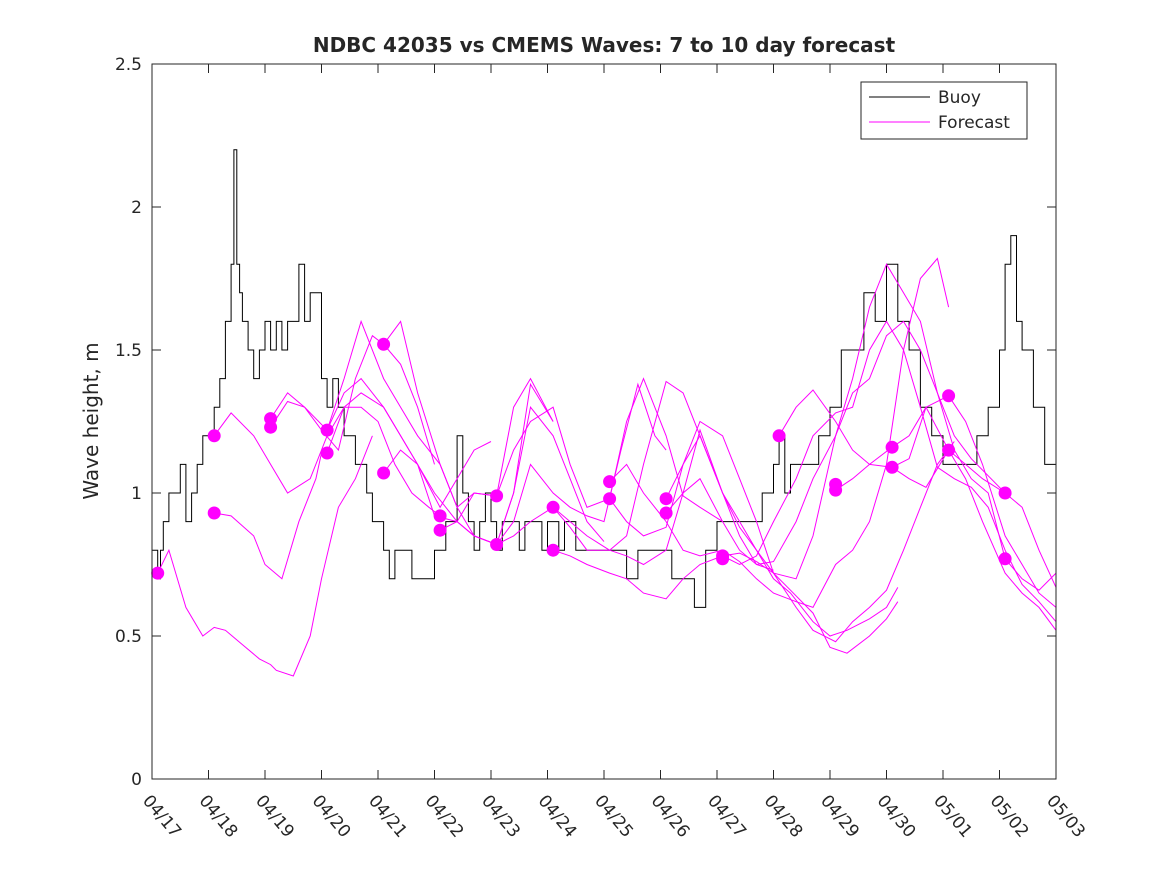 This screenshot has width=1167, height=879. I want to click on legend: Buoy Forecast, so click(944, 110).